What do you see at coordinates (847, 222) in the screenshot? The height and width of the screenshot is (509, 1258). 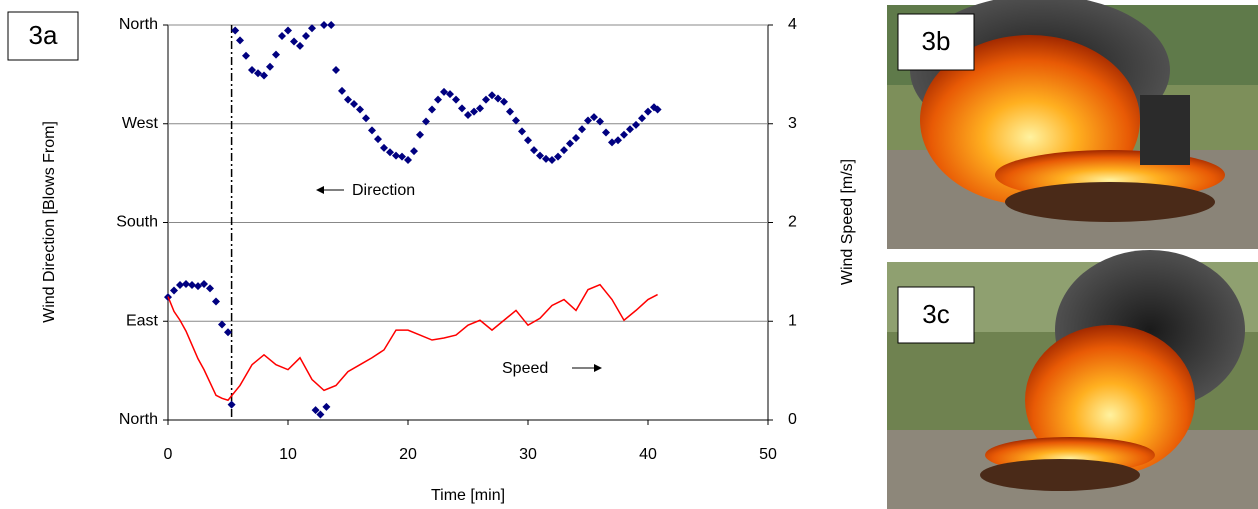 I see `y2-axis-title: Wind Speed [m/s]` at bounding box center [847, 222].